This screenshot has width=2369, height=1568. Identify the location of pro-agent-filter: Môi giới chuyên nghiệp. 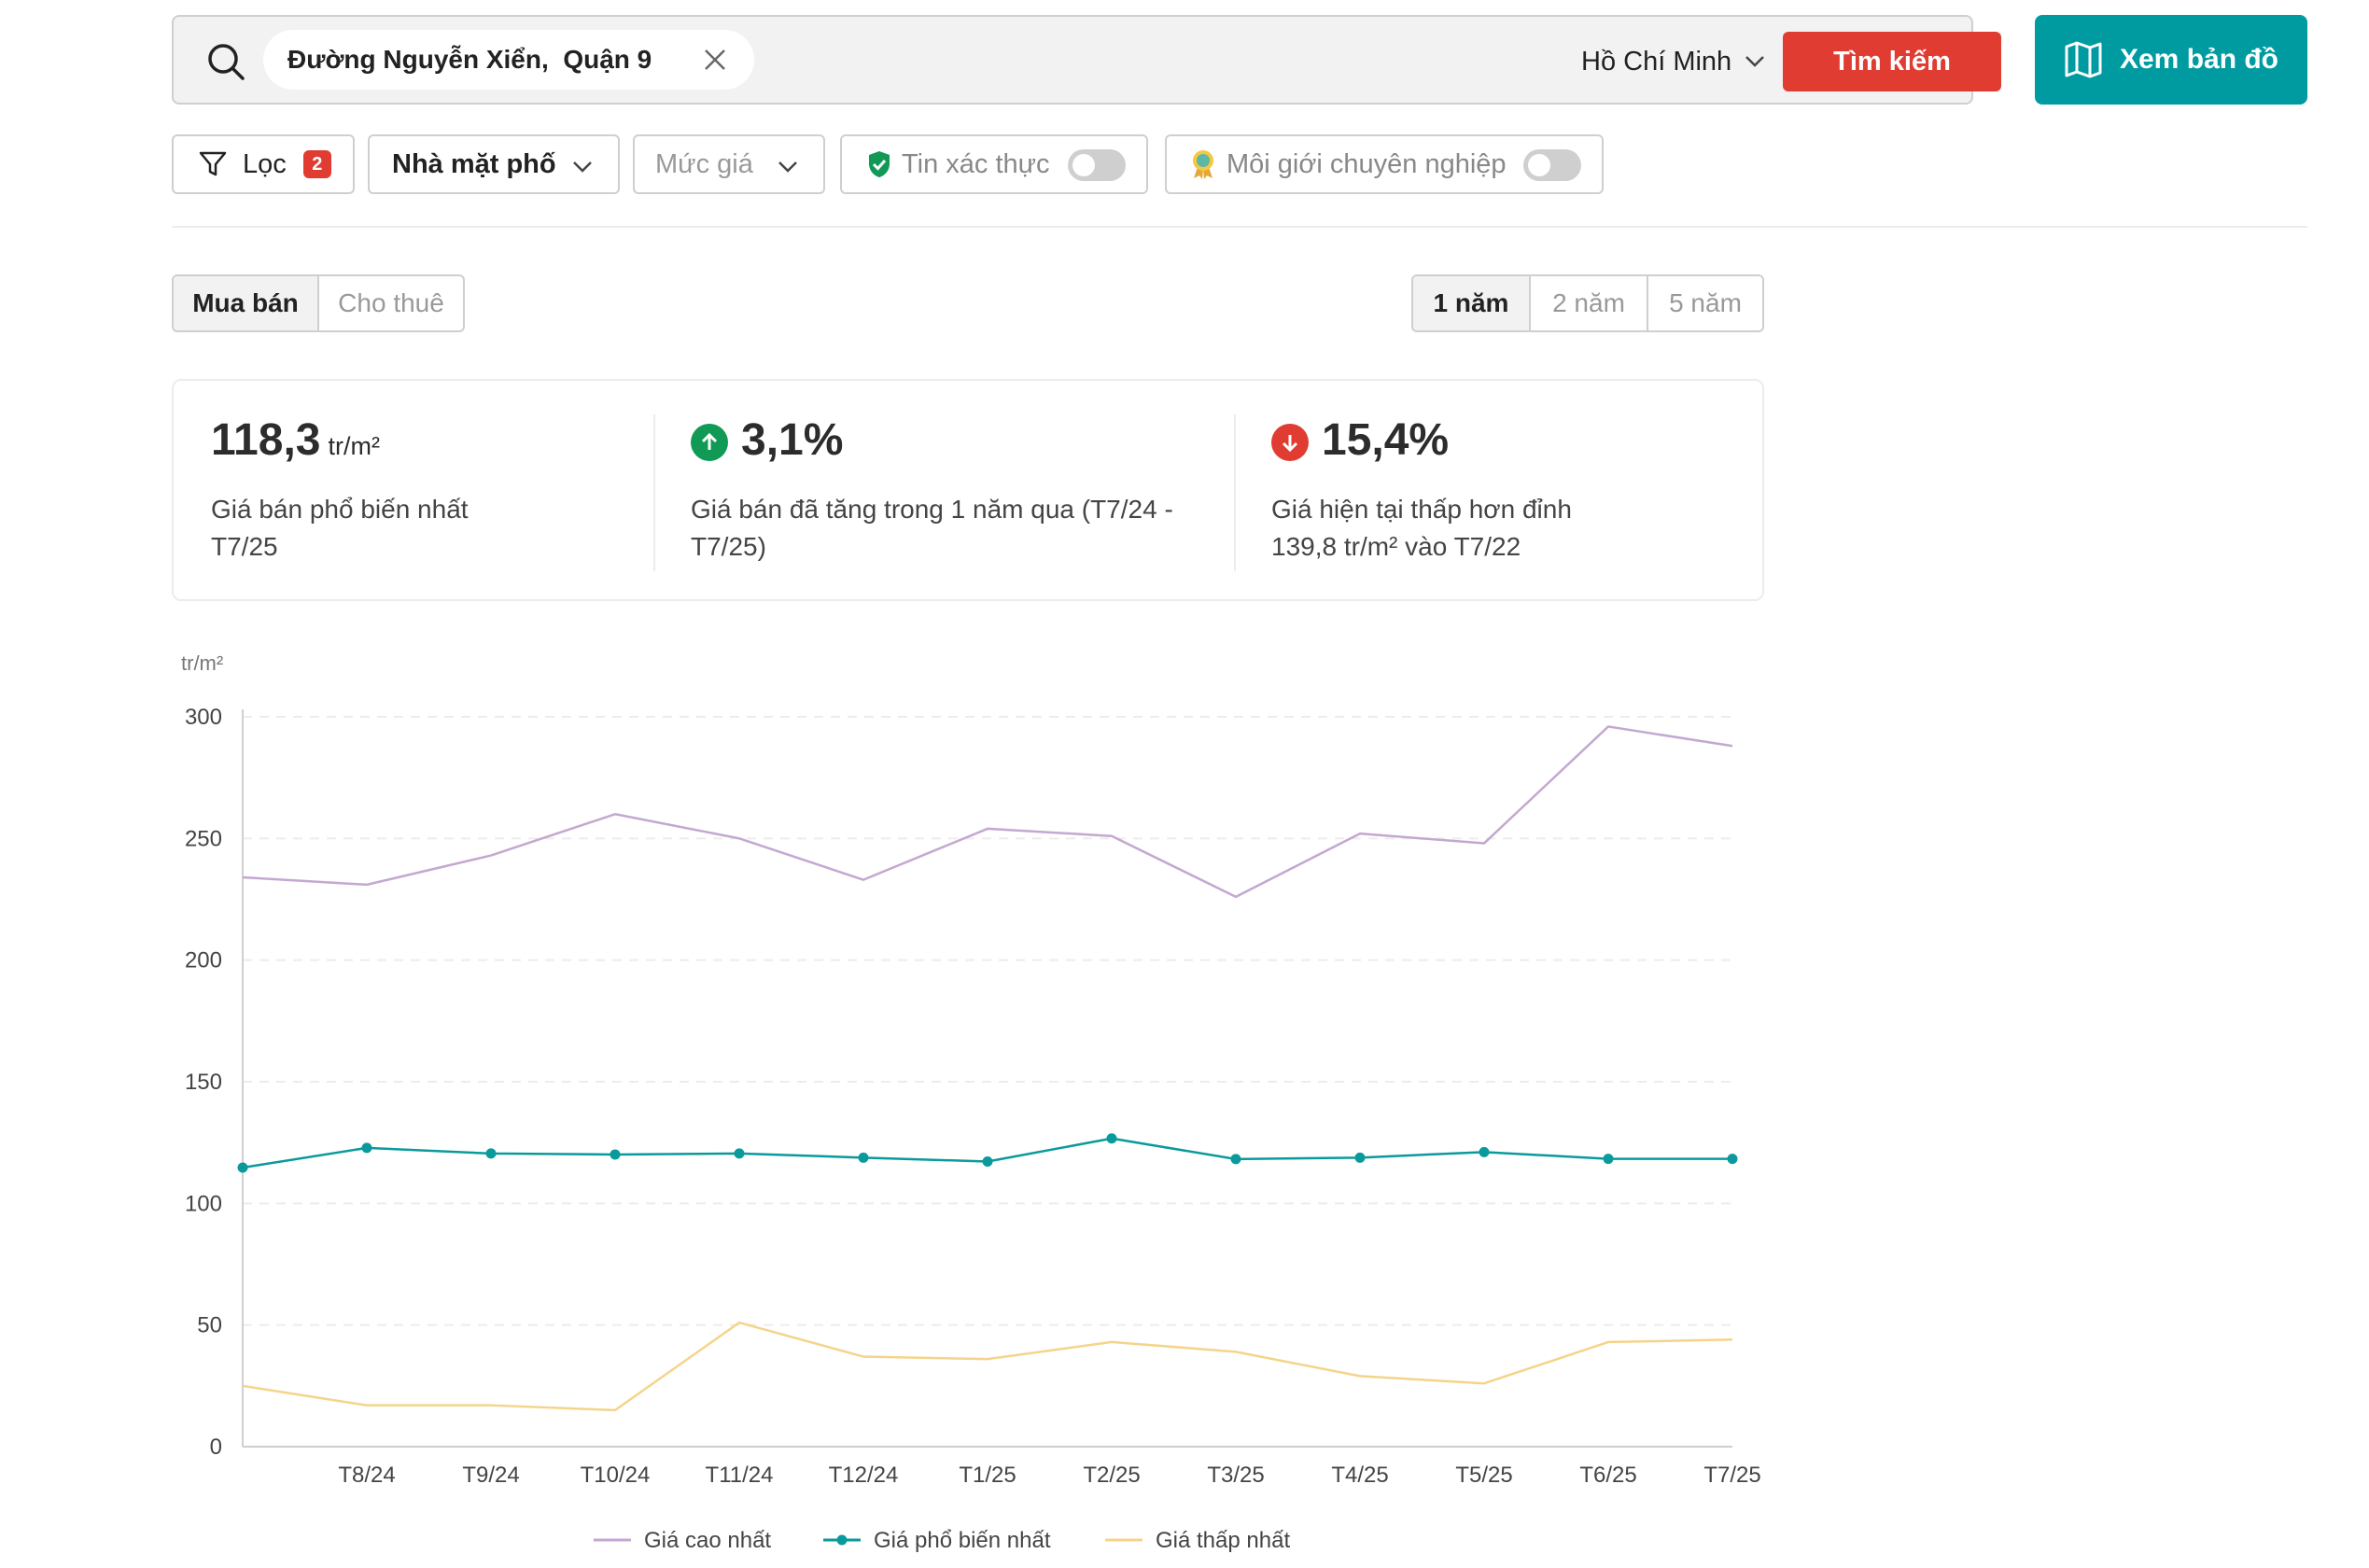
(1384, 164).